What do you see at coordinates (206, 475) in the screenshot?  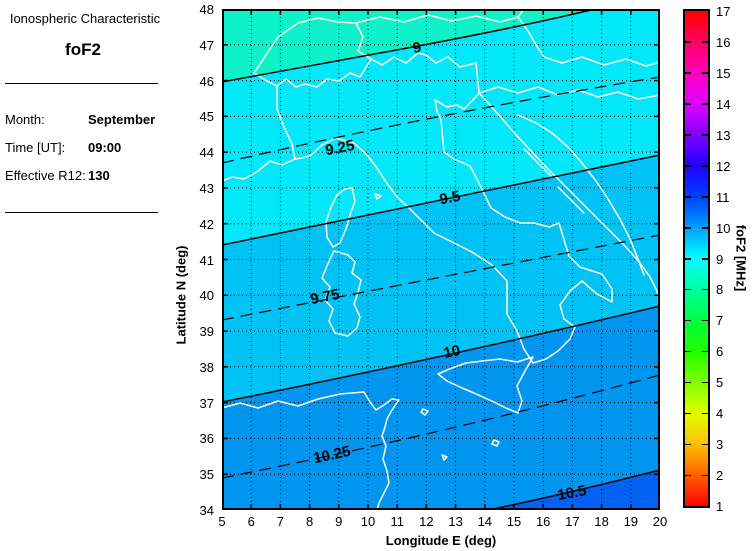 I see `y-tick-label: 35` at bounding box center [206, 475].